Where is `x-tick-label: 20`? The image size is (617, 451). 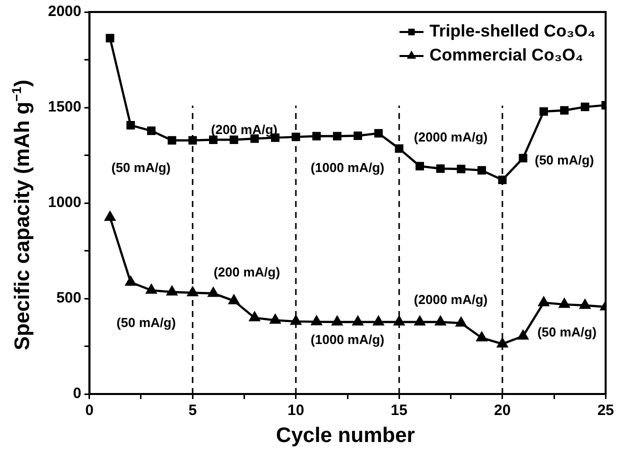 x-tick-label: 20 is located at coordinates (502, 411).